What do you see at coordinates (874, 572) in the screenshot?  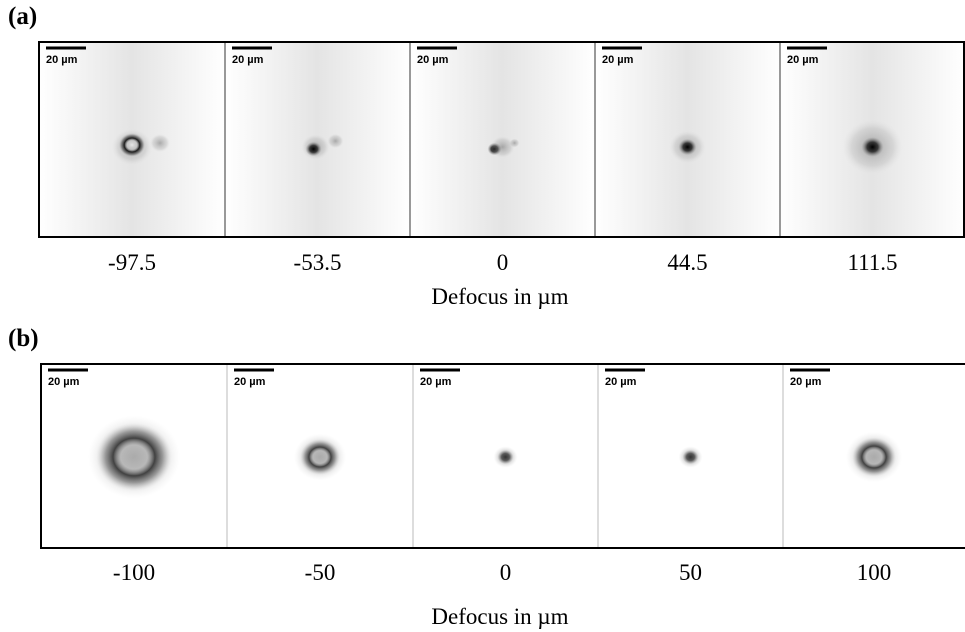 I see `defocus-label: 100` at bounding box center [874, 572].